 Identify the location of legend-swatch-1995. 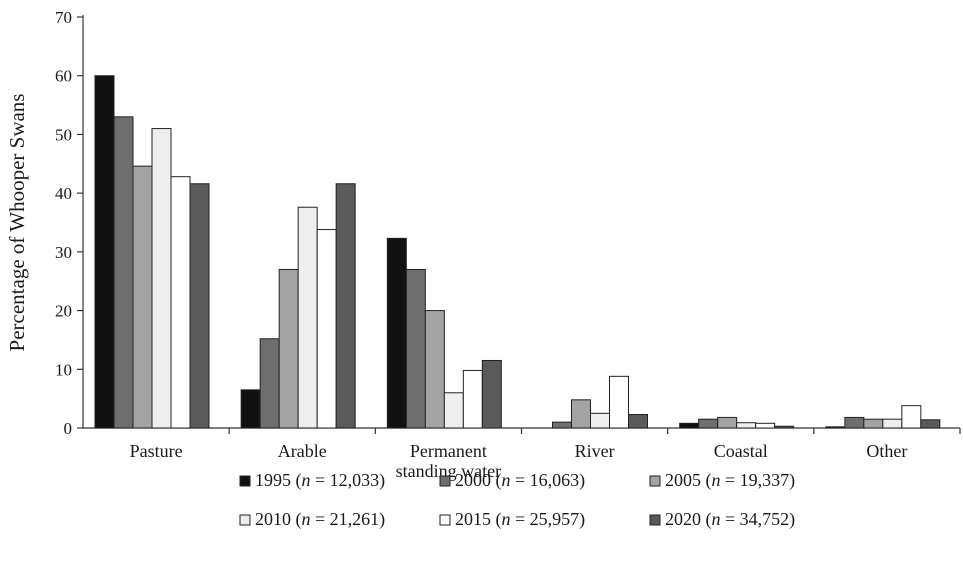
(245, 481).